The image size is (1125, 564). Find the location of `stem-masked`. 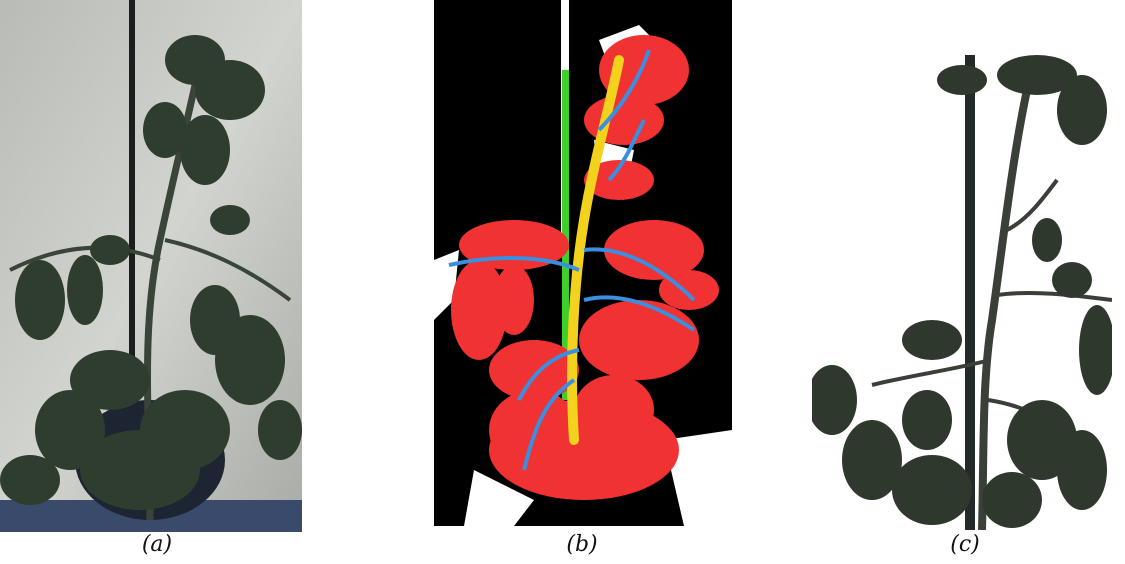

stem-masked is located at coordinates (1004, 309).